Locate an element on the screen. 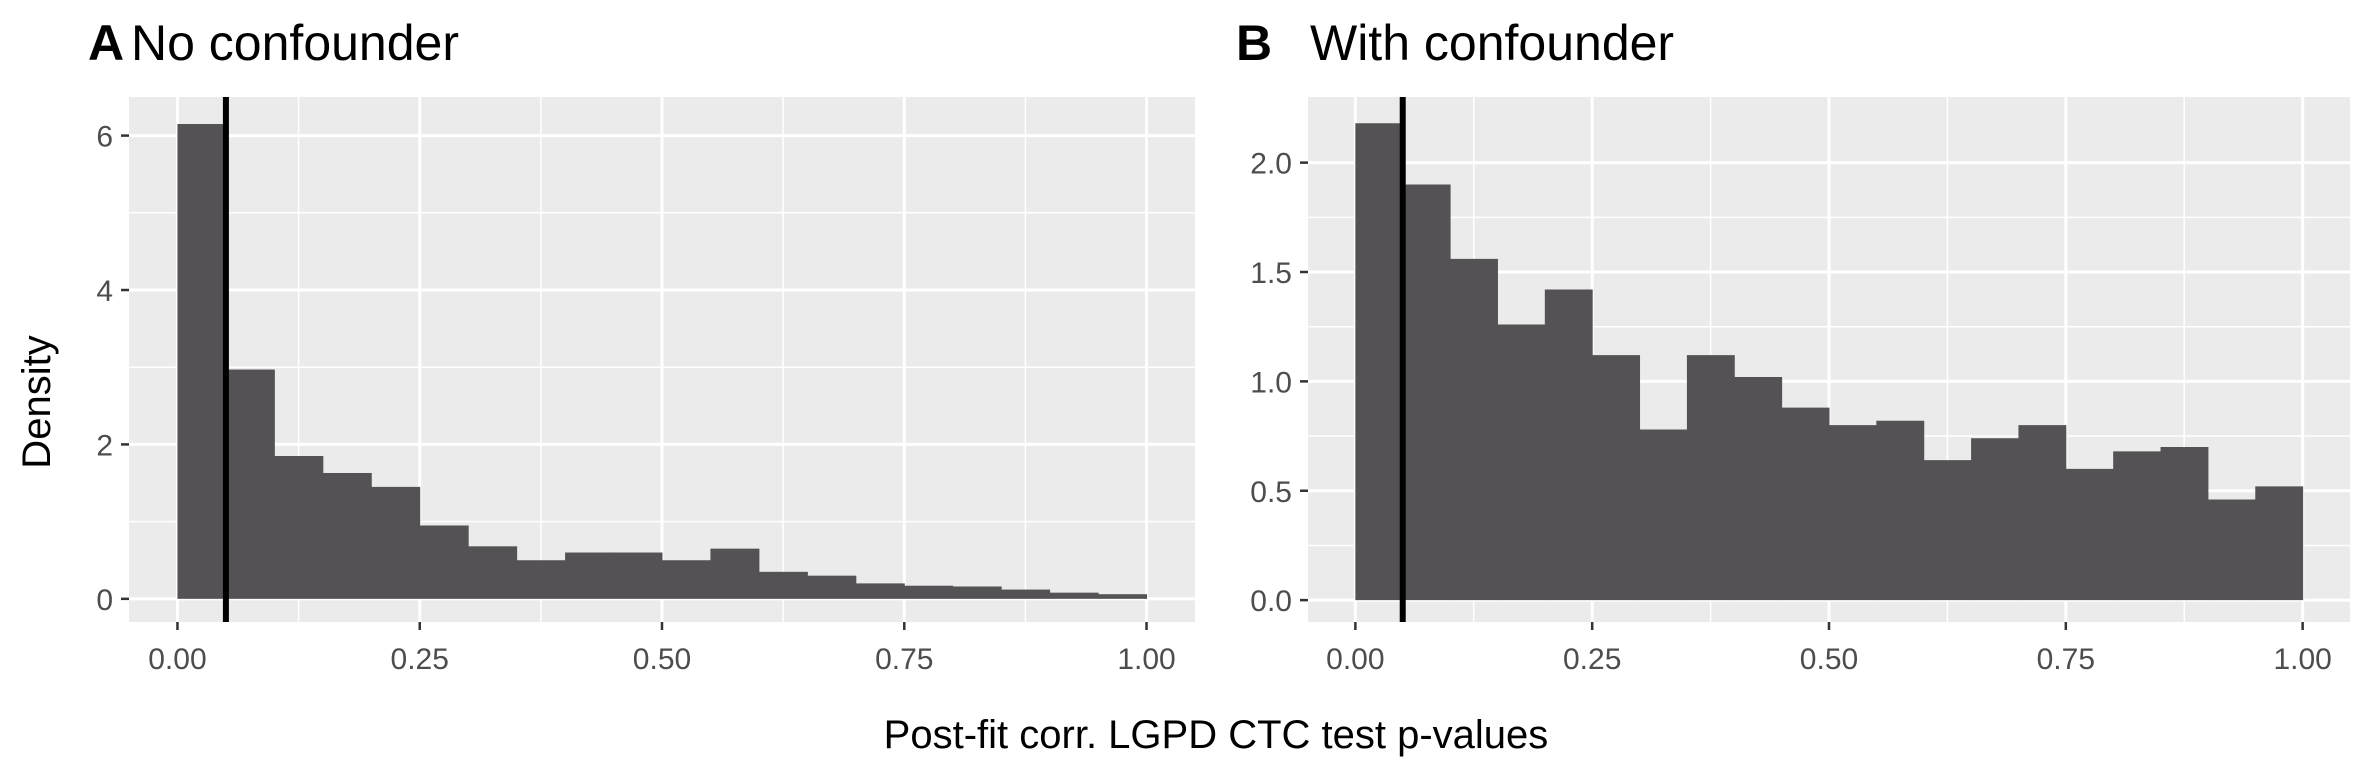  y-tick-label: 2.0 is located at coordinates (1271, 164).